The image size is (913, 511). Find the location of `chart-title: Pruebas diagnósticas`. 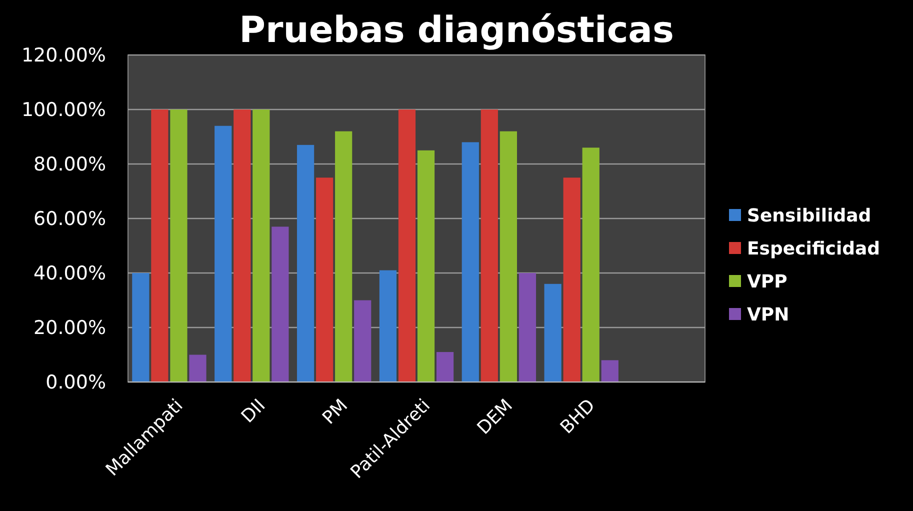

chart-title: Pruebas diagnósticas is located at coordinates (456, 30).